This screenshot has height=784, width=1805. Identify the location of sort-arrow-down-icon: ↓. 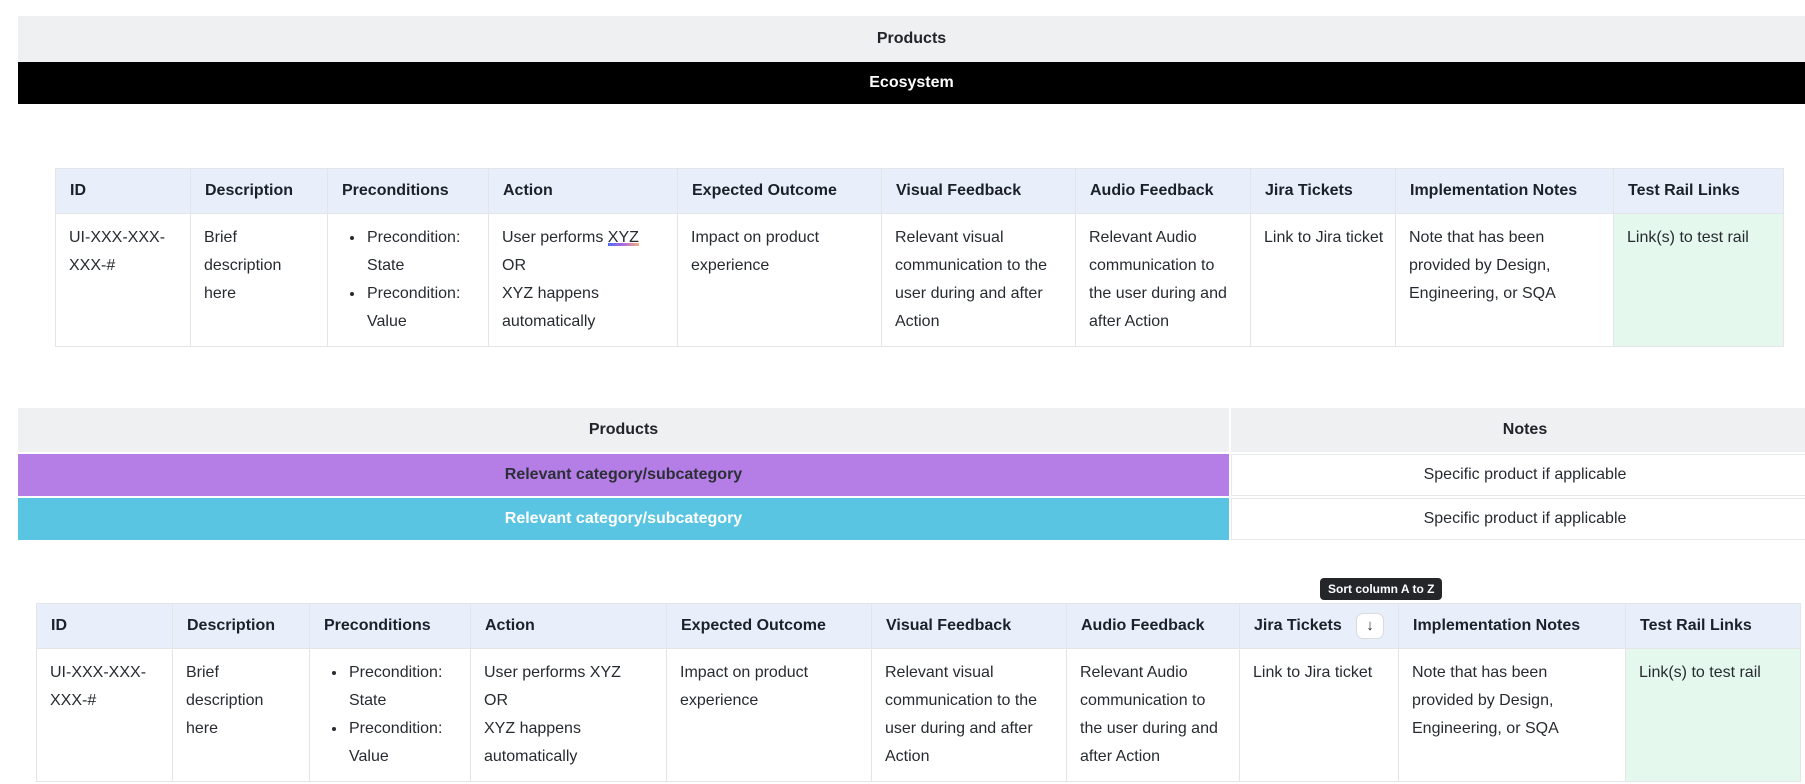
(1370, 625).